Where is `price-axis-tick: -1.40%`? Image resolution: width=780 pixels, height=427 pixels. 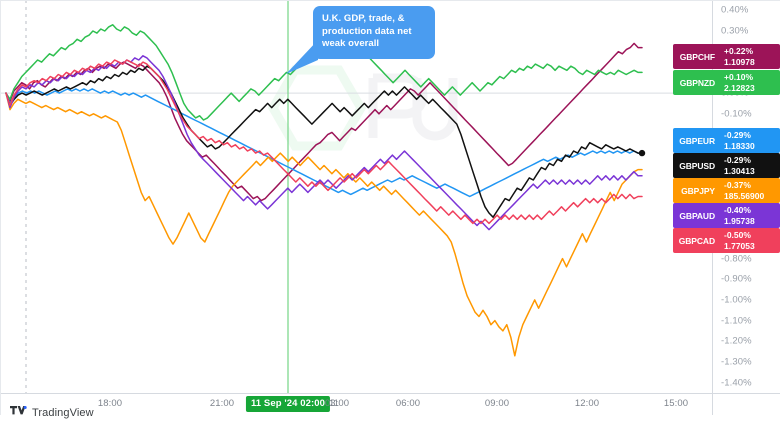
price-axis-tick: -1.40% is located at coordinates (736, 383).